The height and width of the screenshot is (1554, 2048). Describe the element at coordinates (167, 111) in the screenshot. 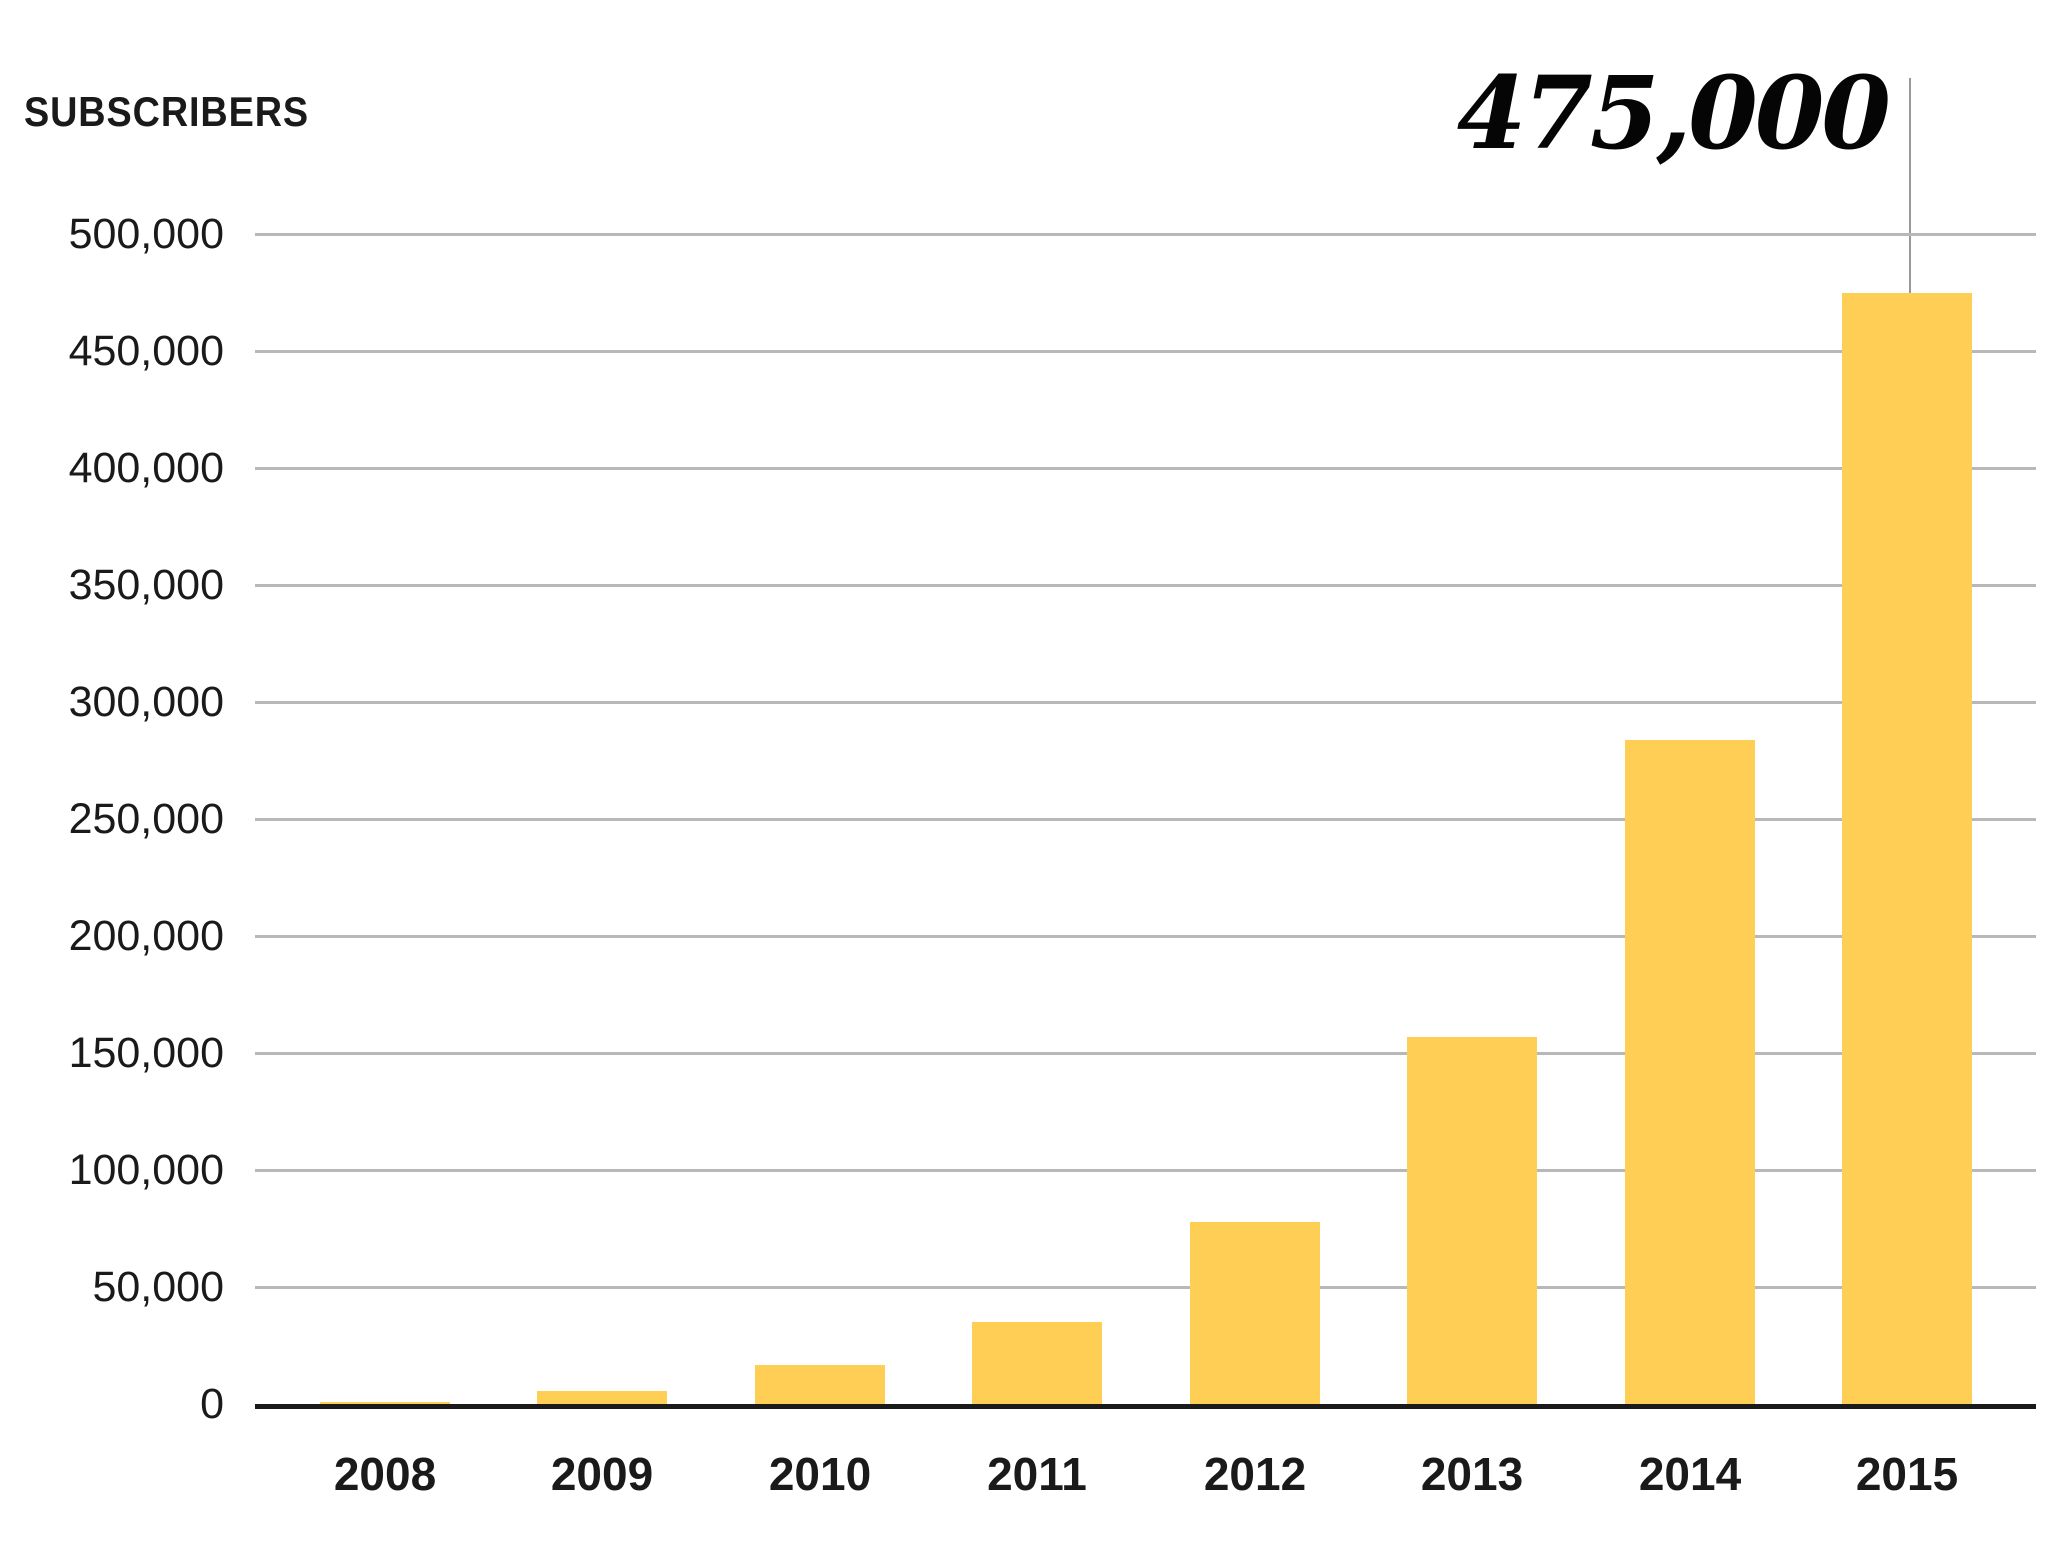

I see `y-axis-title: SUBSCRIBERS` at that location.